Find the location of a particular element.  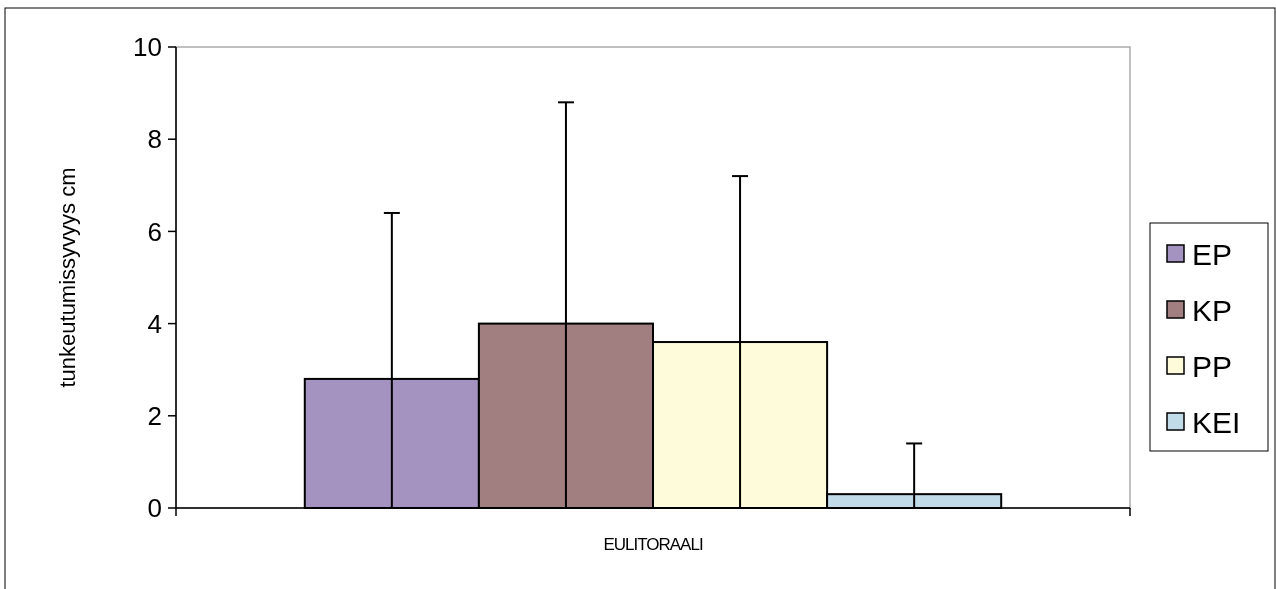

y-tick-label: 10 is located at coordinates (147, 47).